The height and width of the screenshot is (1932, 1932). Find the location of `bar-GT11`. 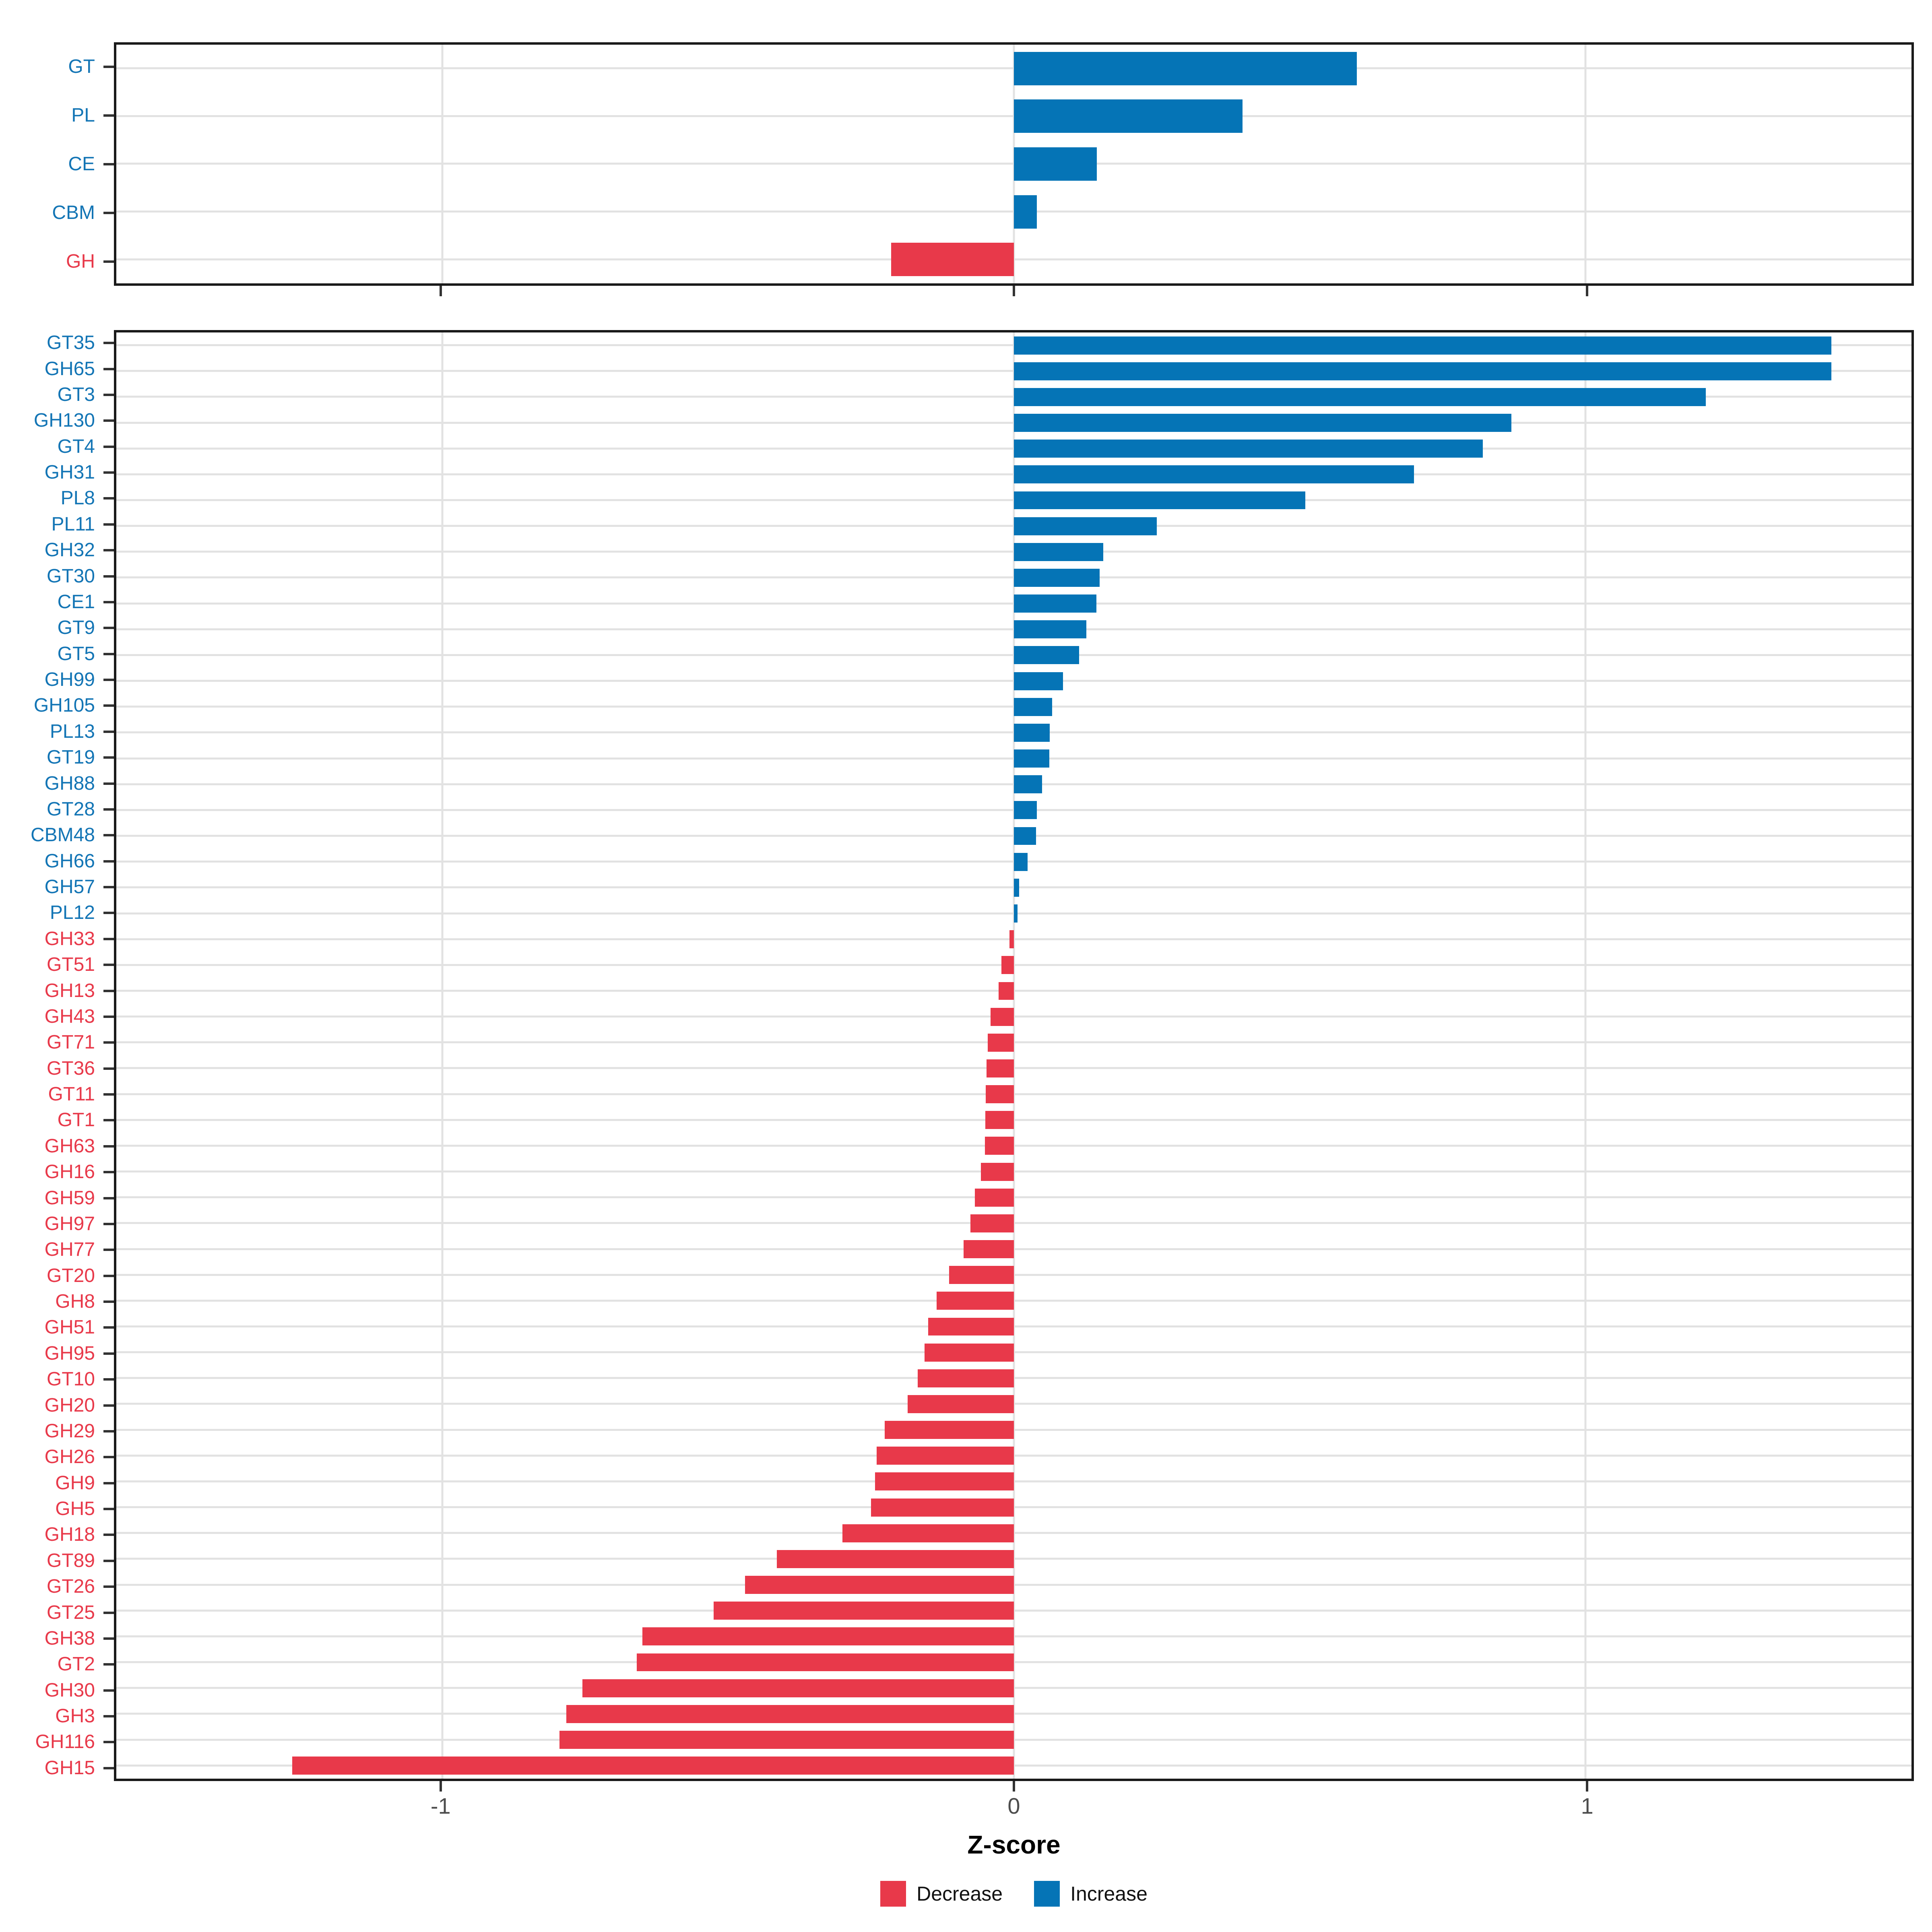

bar-GT11 is located at coordinates (1000, 1094).